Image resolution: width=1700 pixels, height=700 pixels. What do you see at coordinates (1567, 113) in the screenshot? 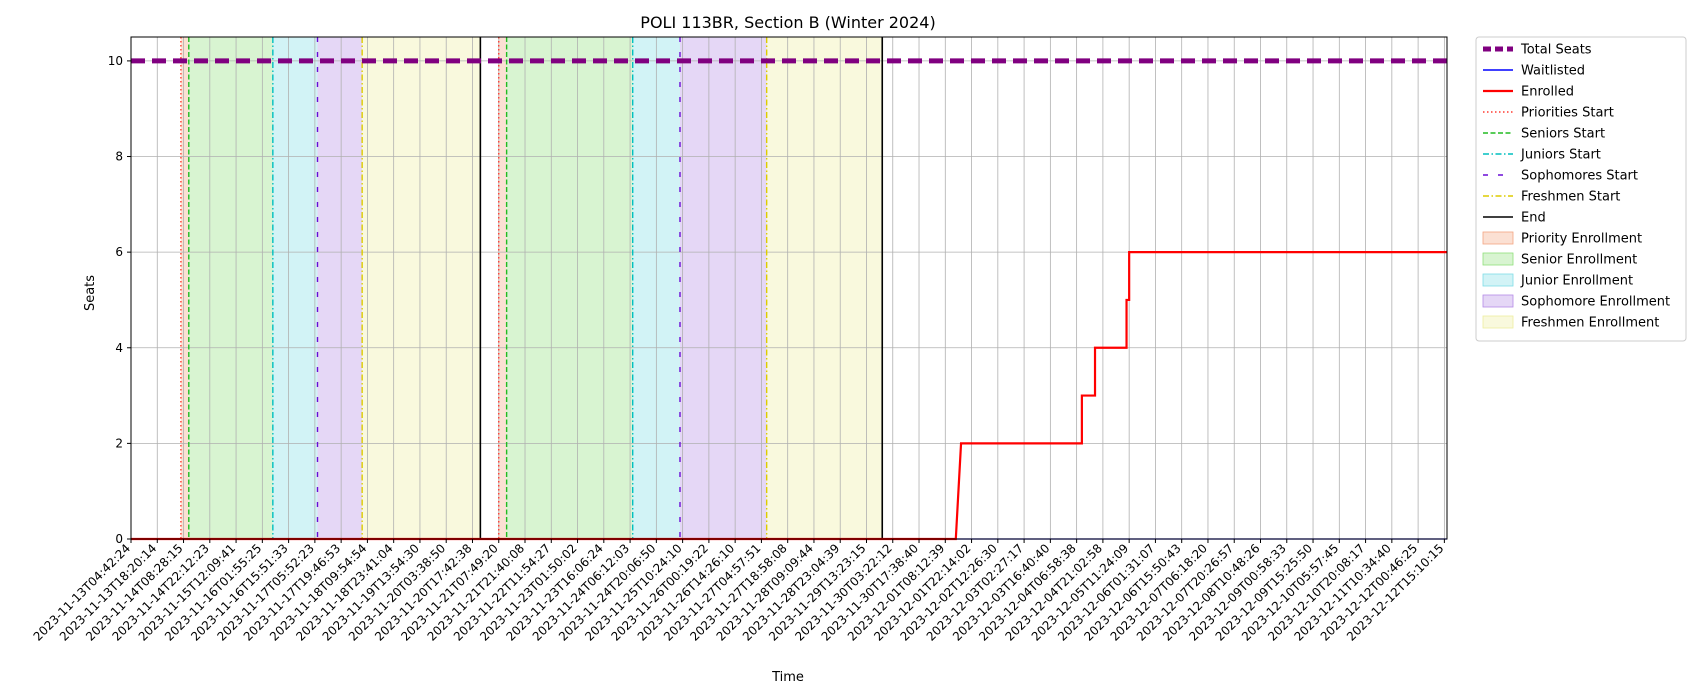
I see `legend-label-3: Priorities Start` at bounding box center [1567, 113].